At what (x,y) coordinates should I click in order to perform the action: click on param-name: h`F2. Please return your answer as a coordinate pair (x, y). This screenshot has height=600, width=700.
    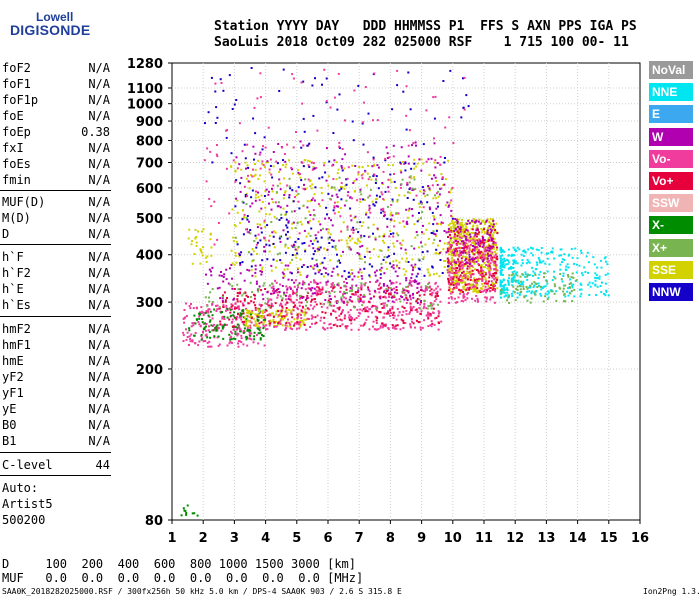
    Looking at the image, I should click on (16, 273).